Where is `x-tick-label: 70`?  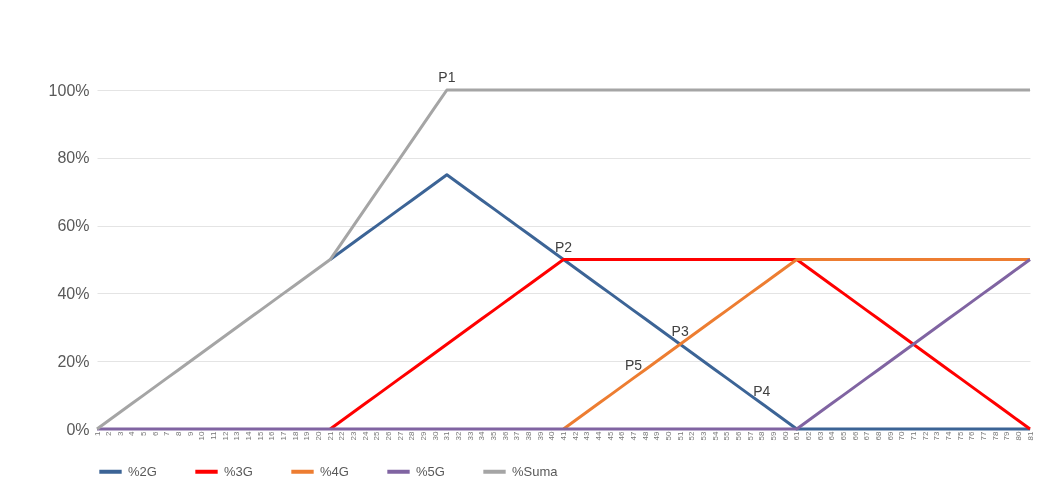 x-tick-label: 70 is located at coordinates (902, 435).